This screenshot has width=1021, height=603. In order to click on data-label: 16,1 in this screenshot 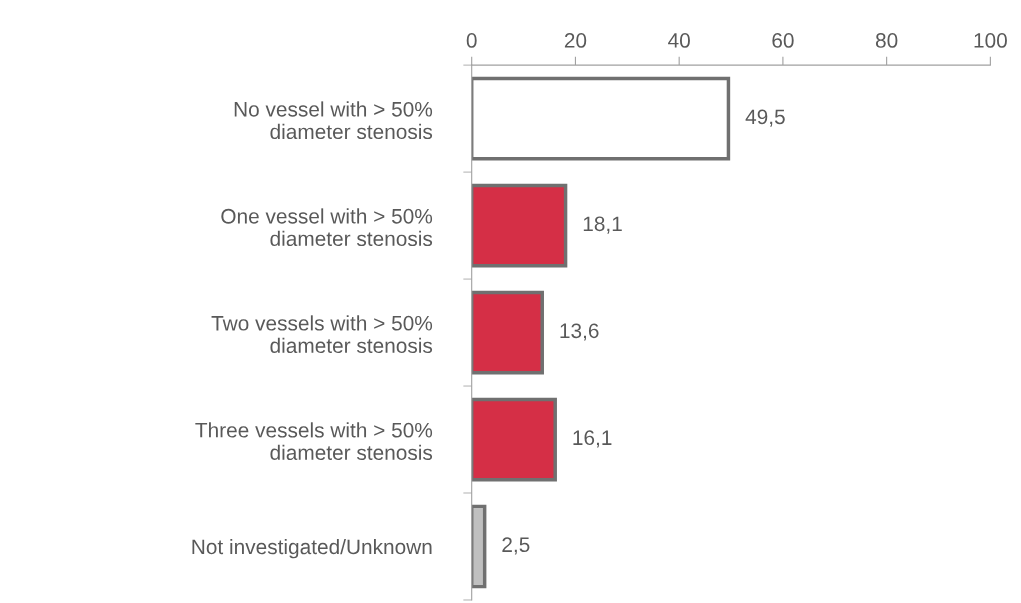, I will do `click(592, 439)`.